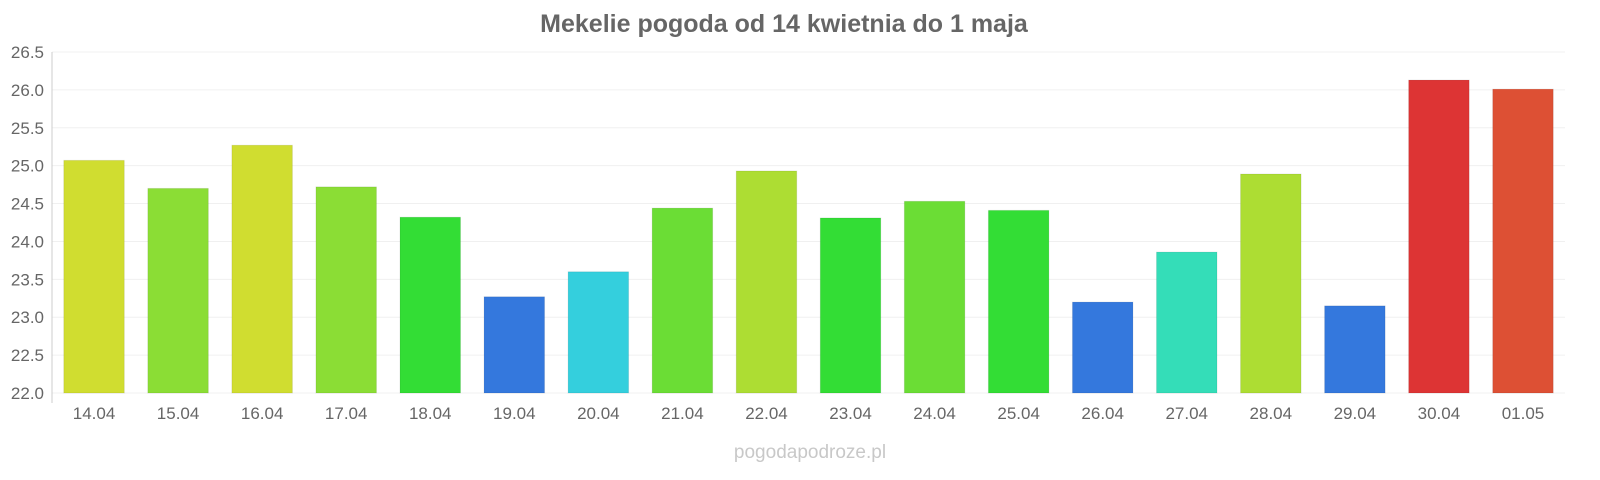  Describe the element at coordinates (1186, 413) in the screenshot. I see `x-tick-label: 27.04` at that location.